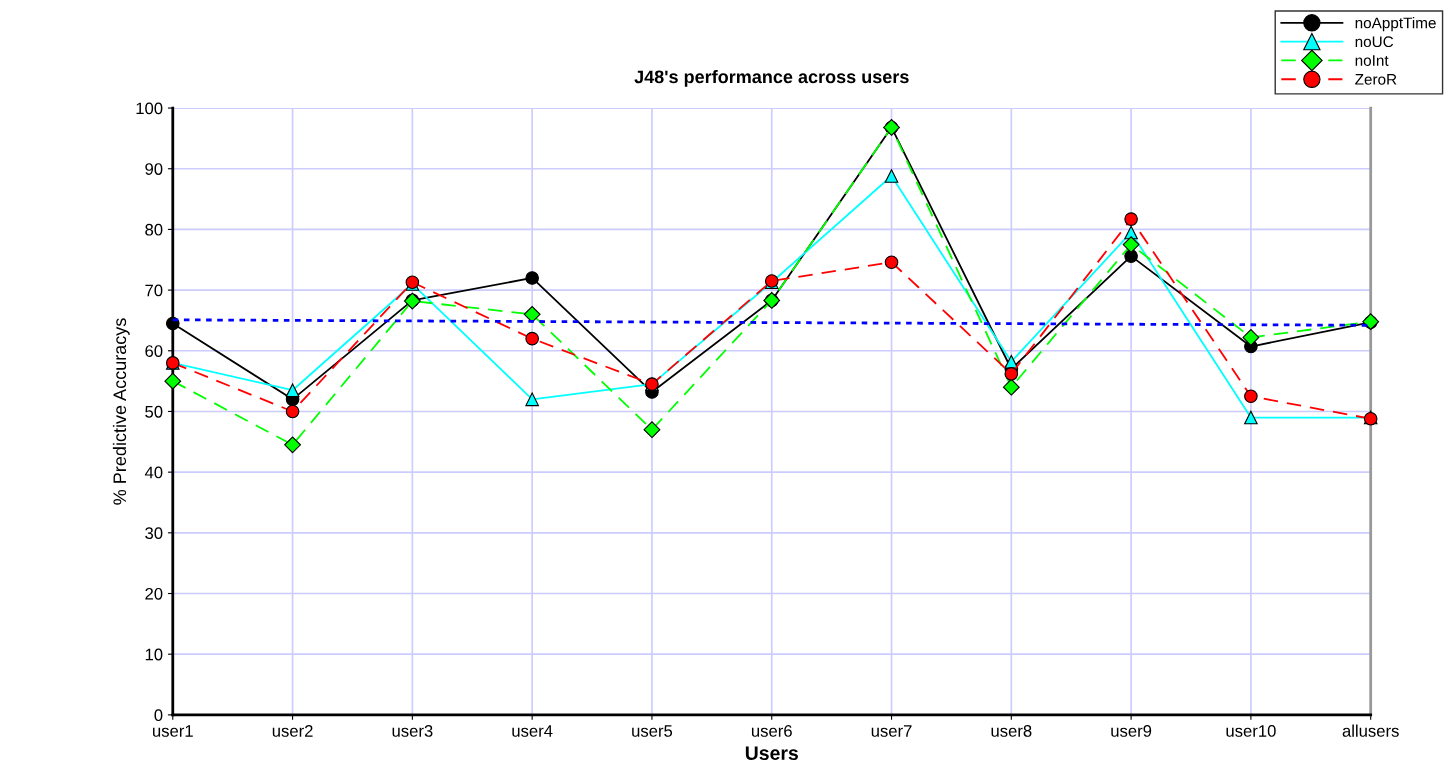  What do you see at coordinates (771, 753) in the screenshot?
I see `x-axis-title: Users` at bounding box center [771, 753].